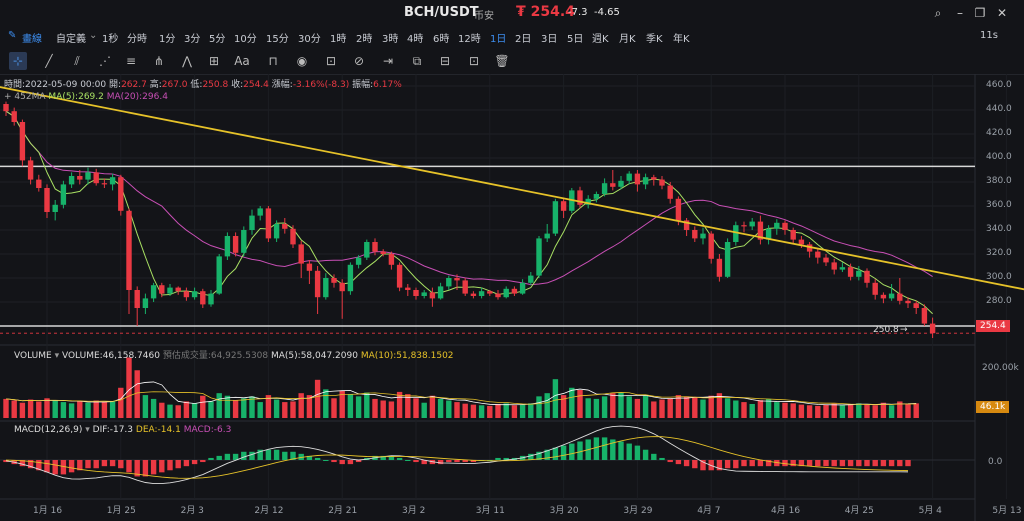  What do you see at coordinates (390, 39) in the screenshot?
I see `tf-3h: 3時` at bounding box center [390, 39].